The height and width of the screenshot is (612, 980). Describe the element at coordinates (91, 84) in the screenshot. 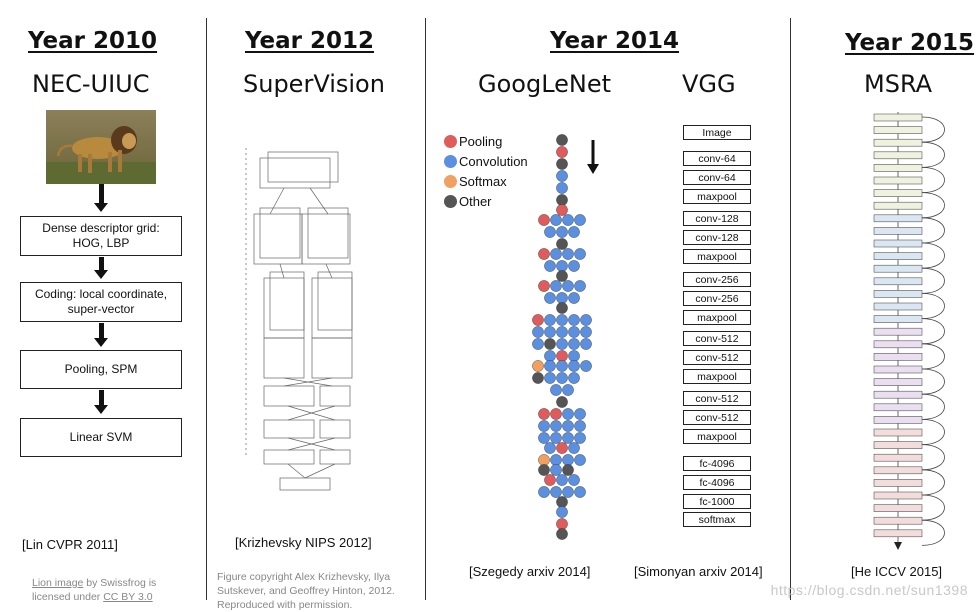

I see `nec-uiuc-title: NEC-UIUC` at that location.